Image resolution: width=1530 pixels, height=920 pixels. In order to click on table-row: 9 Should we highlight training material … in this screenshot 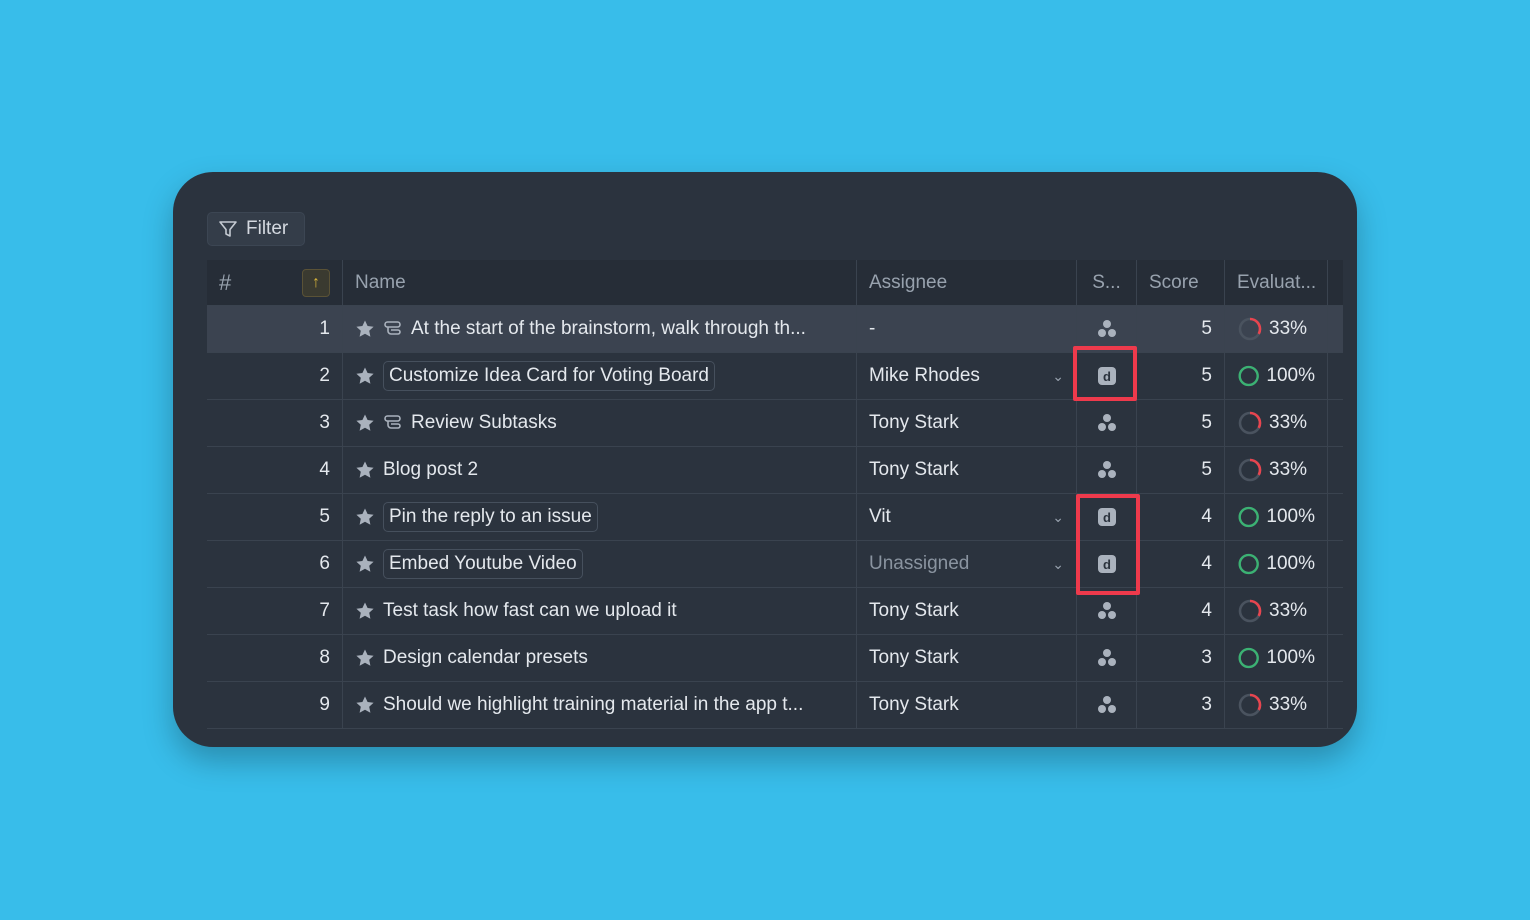, I will do `click(775, 705)`.